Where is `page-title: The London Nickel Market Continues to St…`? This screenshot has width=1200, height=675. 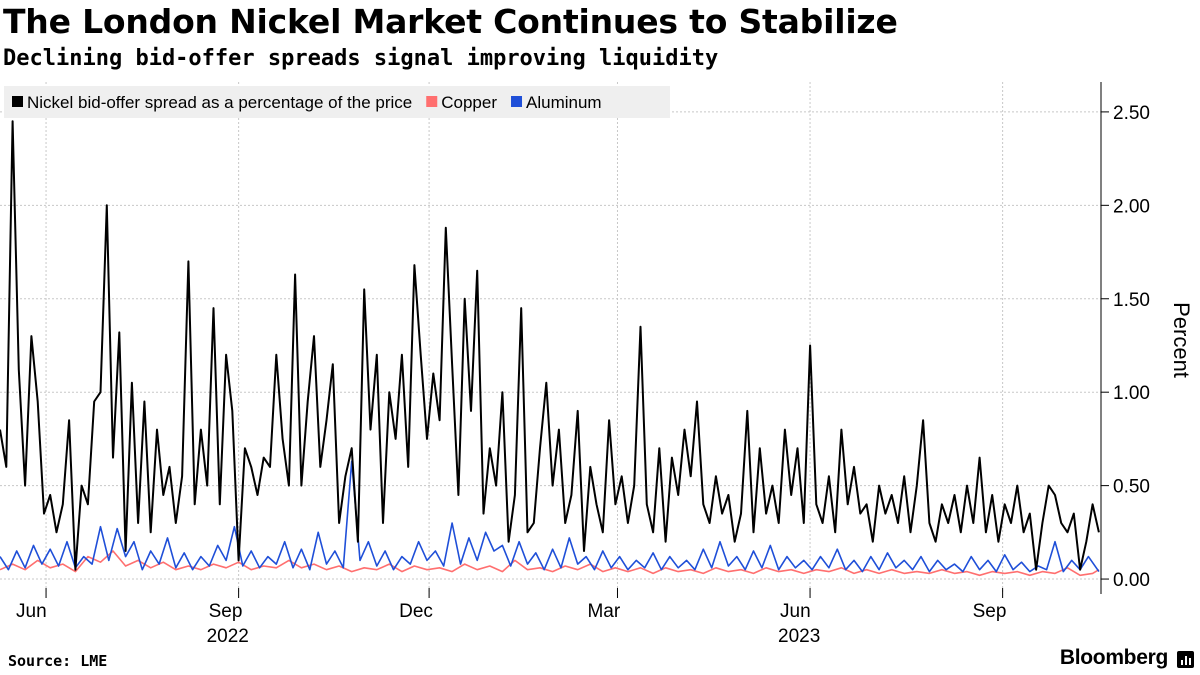
page-title: The London Nickel Market Continues to St… is located at coordinates (450, 21).